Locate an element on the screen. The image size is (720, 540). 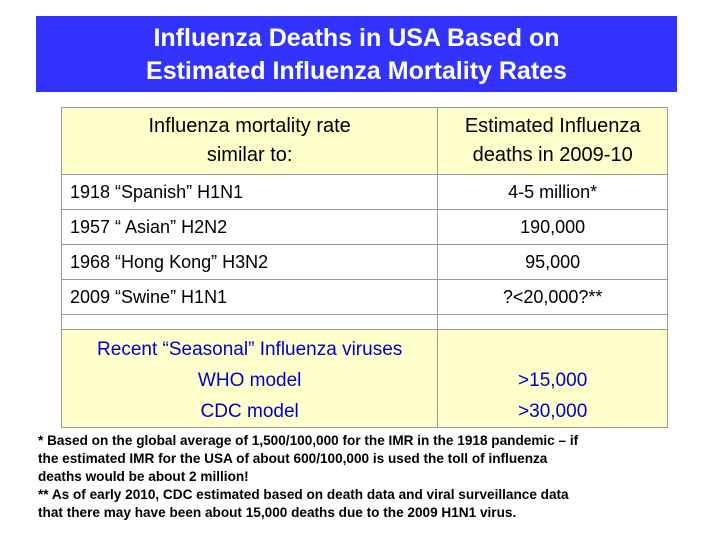
header-deaths: Estimated Influenza deaths in 2009-10 is located at coordinates (552, 141).